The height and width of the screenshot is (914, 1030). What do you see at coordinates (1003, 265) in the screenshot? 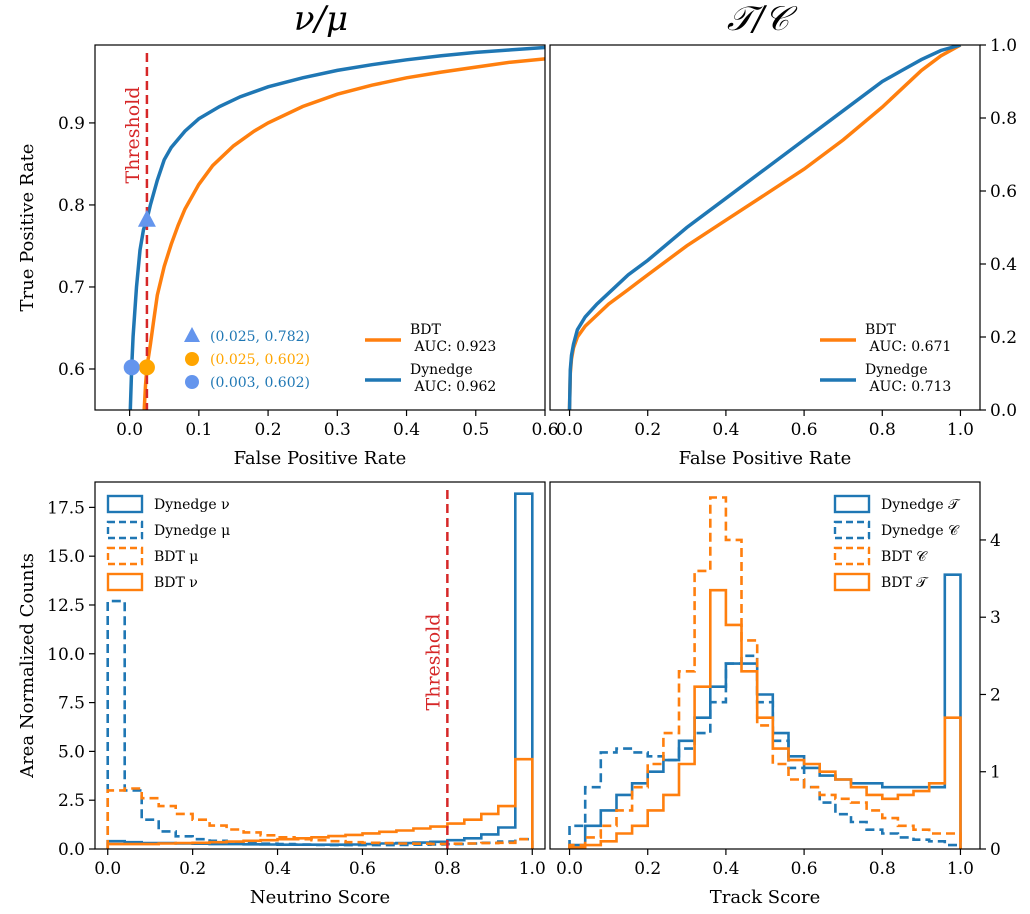
I see `y-tick-label: 0.4` at bounding box center [1003, 265].